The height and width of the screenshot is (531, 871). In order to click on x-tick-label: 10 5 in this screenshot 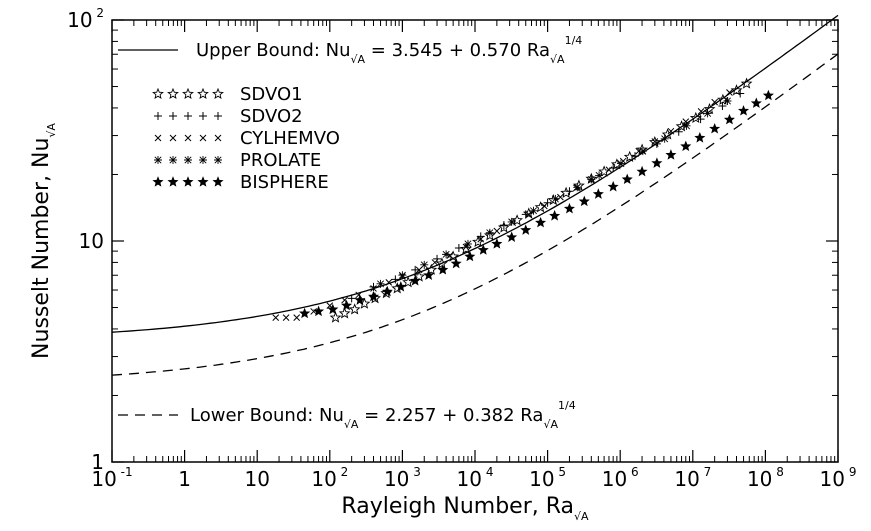, I will do `click(547, 478)`.